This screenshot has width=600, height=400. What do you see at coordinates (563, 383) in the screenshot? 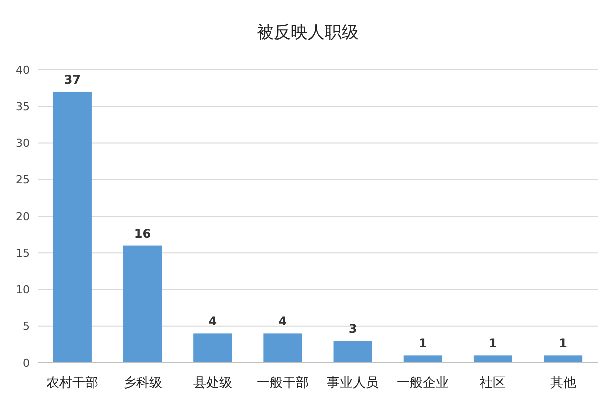
I see `x-tick-label: 其他` at bounding box center [563, 383].